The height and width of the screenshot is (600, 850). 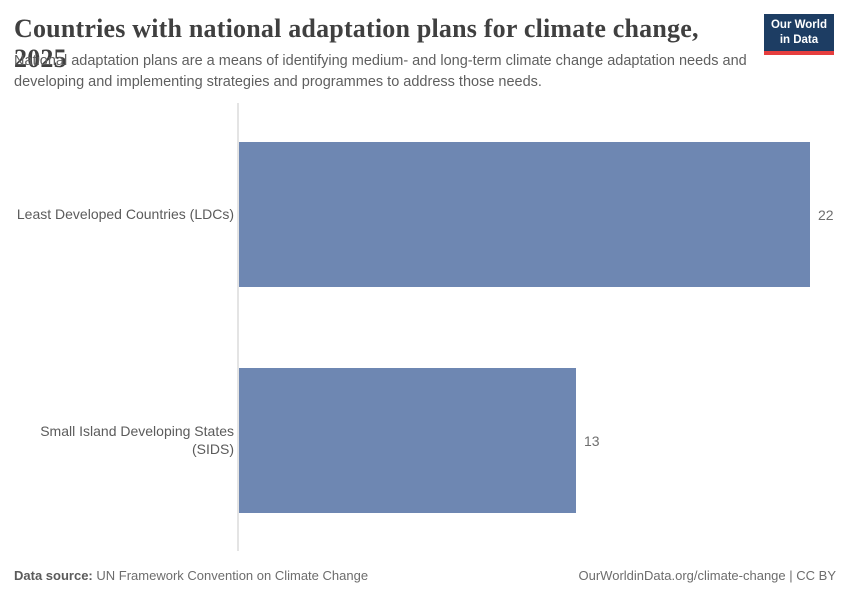 I want to click on y-axis-line, so click(x=238, y=327).